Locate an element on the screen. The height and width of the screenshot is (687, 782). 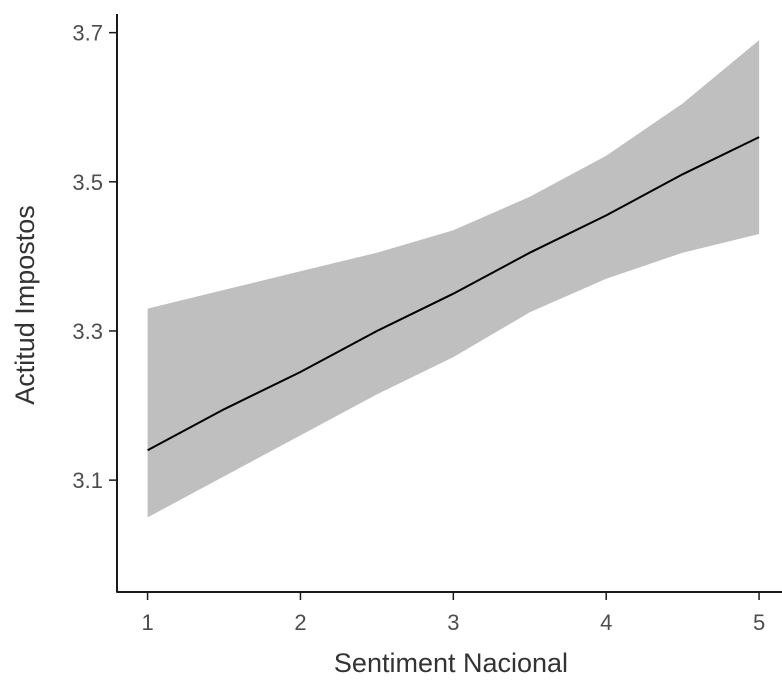
y-tick-label: 3.7 is located at coordinates (87, 33).